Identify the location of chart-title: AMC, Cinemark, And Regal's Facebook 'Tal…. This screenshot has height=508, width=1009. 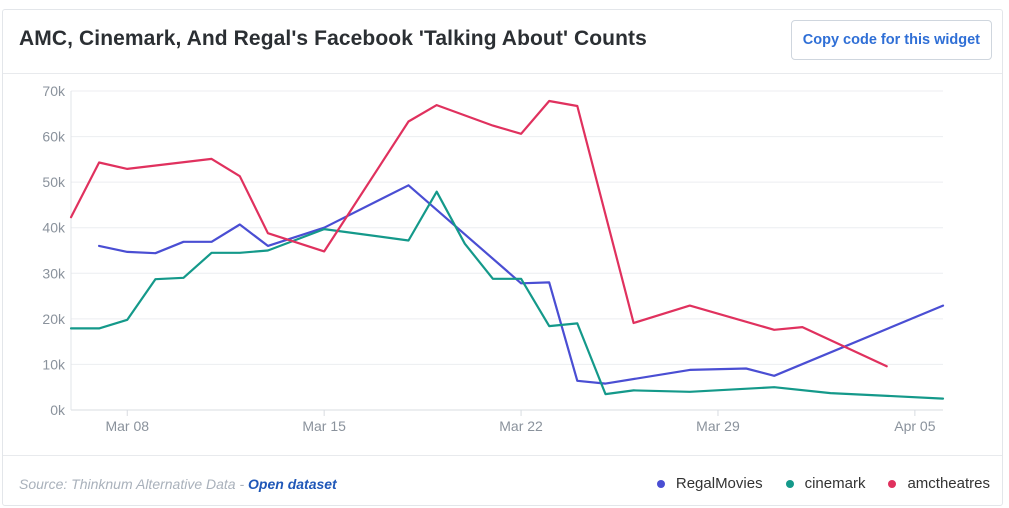
(333, 38).